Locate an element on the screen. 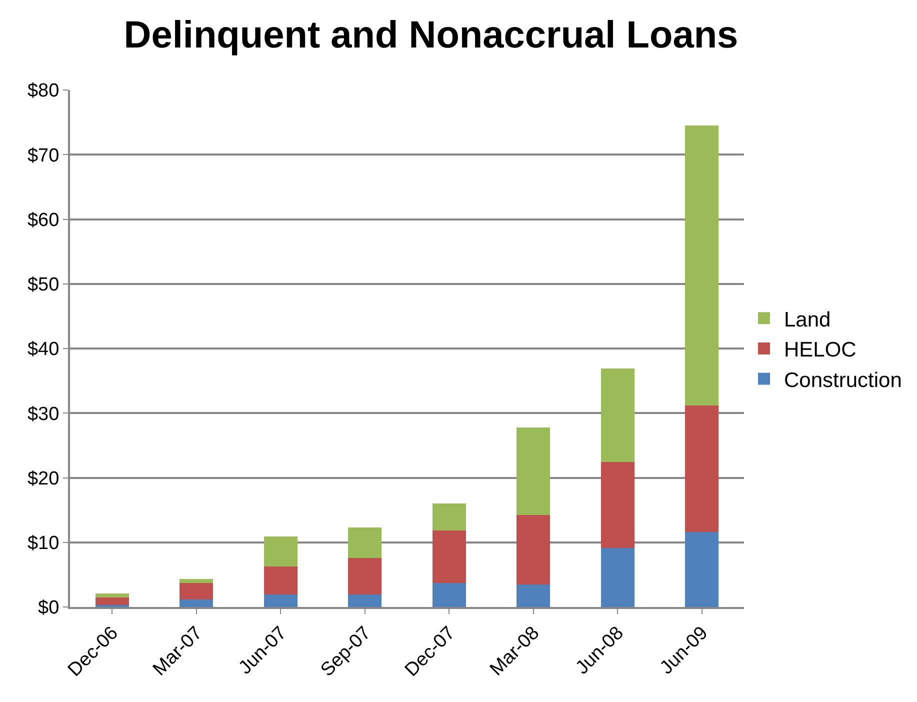 The image size is (917, 702). y-tick-label: $40 is located at coordinates (43, 349).